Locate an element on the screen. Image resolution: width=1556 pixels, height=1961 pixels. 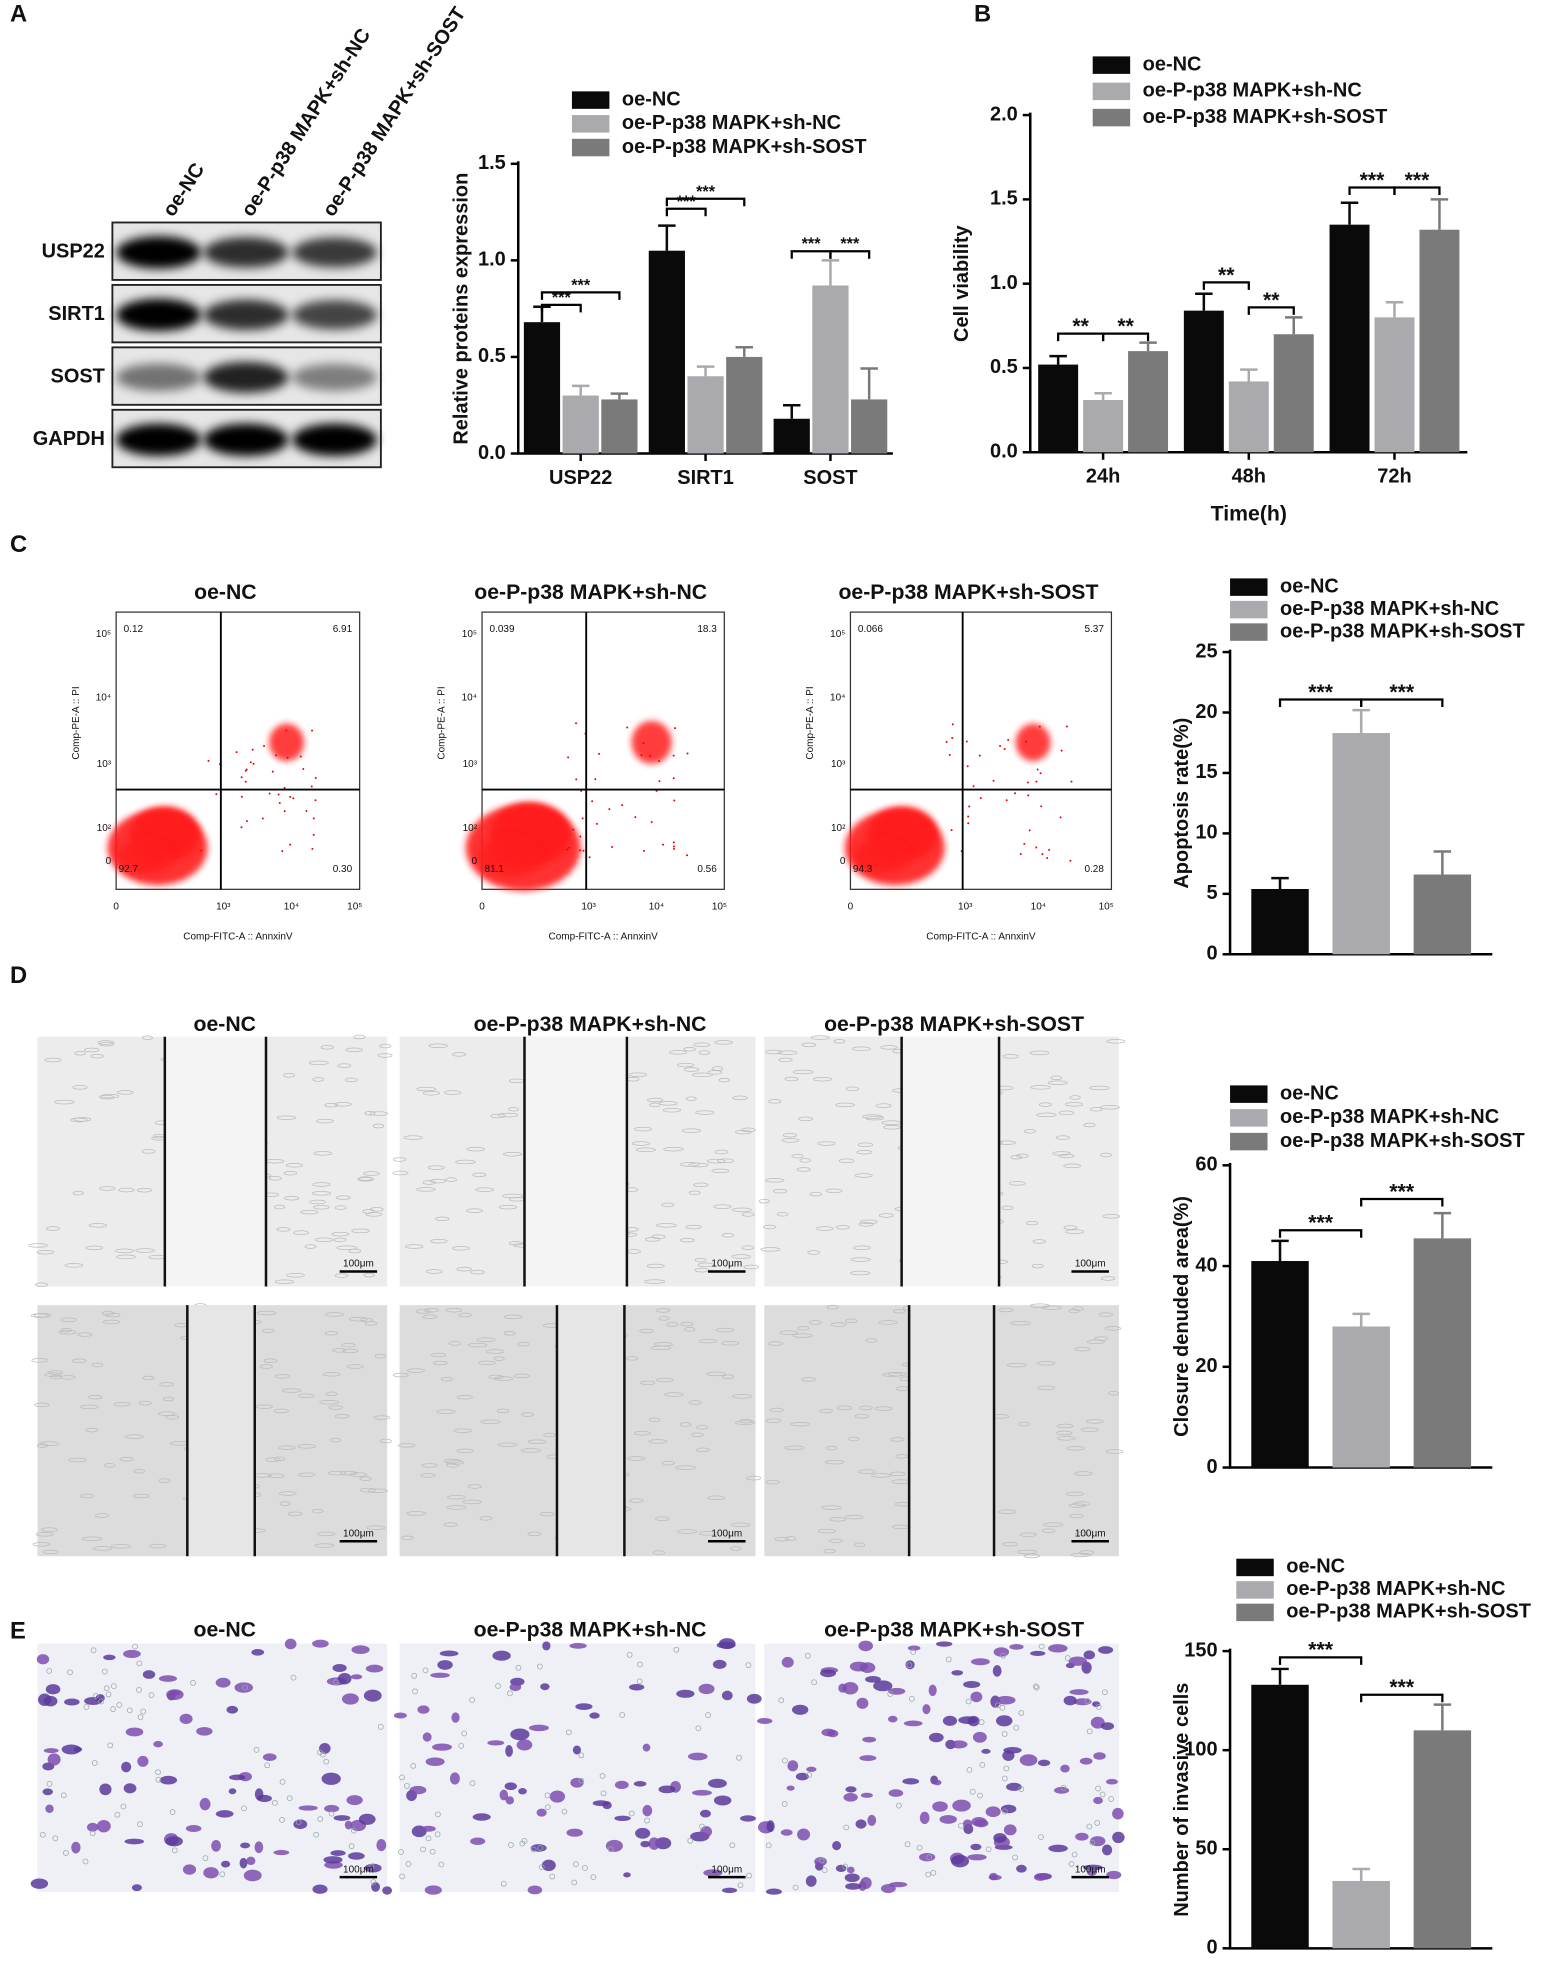
y-tick-label: 0.0 is located at coordinates (1004, 452).